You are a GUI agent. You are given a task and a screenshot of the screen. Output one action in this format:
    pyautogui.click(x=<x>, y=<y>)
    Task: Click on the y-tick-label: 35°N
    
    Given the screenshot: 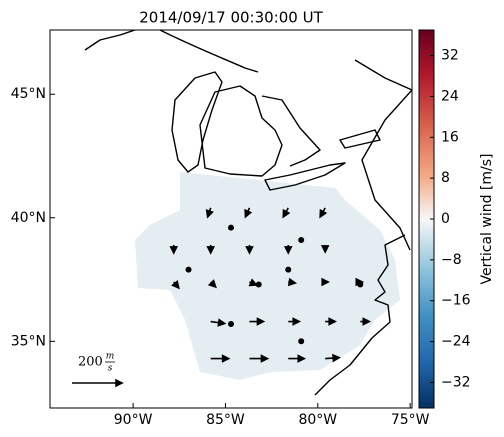 What is the action you would take?
    pyautogui.click(x=28, y=341)
    